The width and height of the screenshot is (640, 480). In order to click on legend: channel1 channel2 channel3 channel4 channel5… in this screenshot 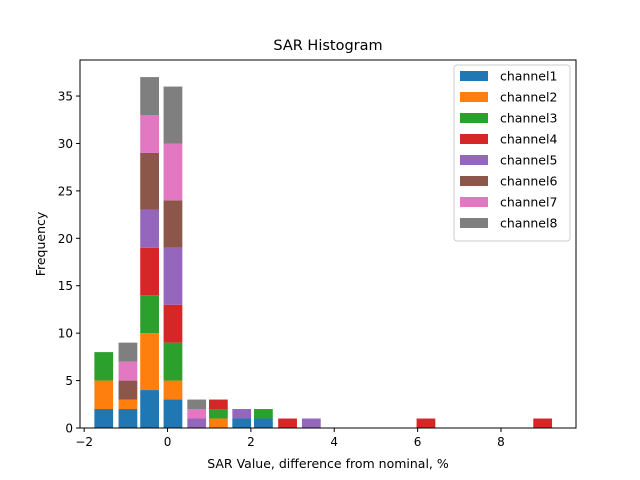, I will do `click(512, 153)`.